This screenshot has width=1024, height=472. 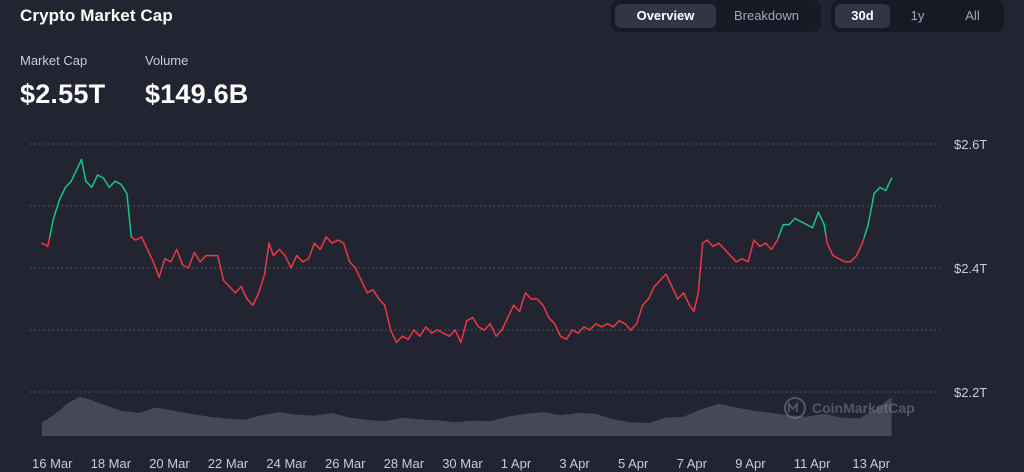 I want to click on x-tick-label: 16 Mar, so click(x=52, y=463).